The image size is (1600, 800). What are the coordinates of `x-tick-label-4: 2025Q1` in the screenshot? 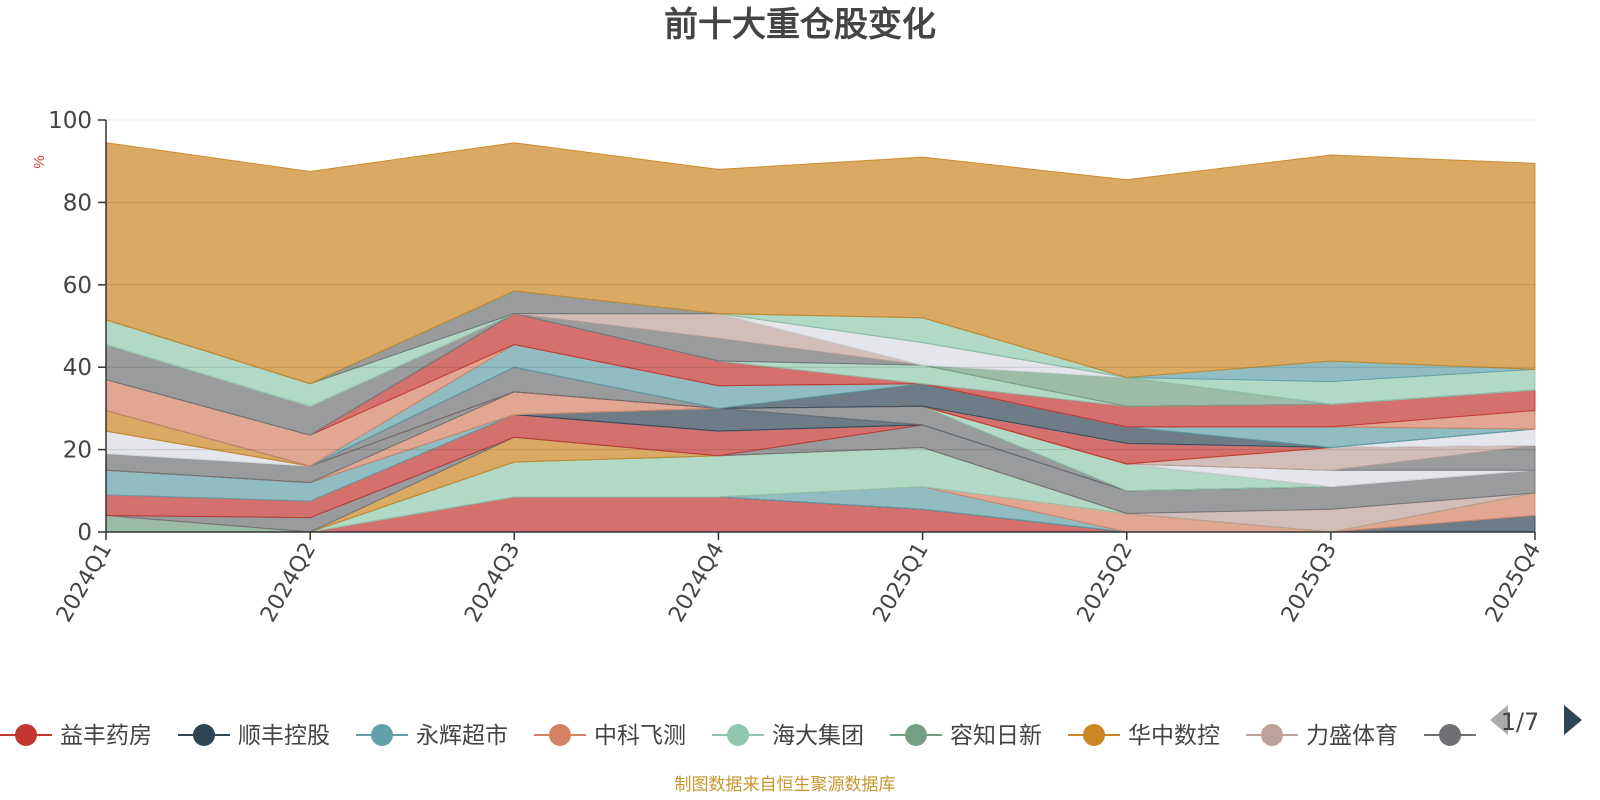 It's located at (900, 583).